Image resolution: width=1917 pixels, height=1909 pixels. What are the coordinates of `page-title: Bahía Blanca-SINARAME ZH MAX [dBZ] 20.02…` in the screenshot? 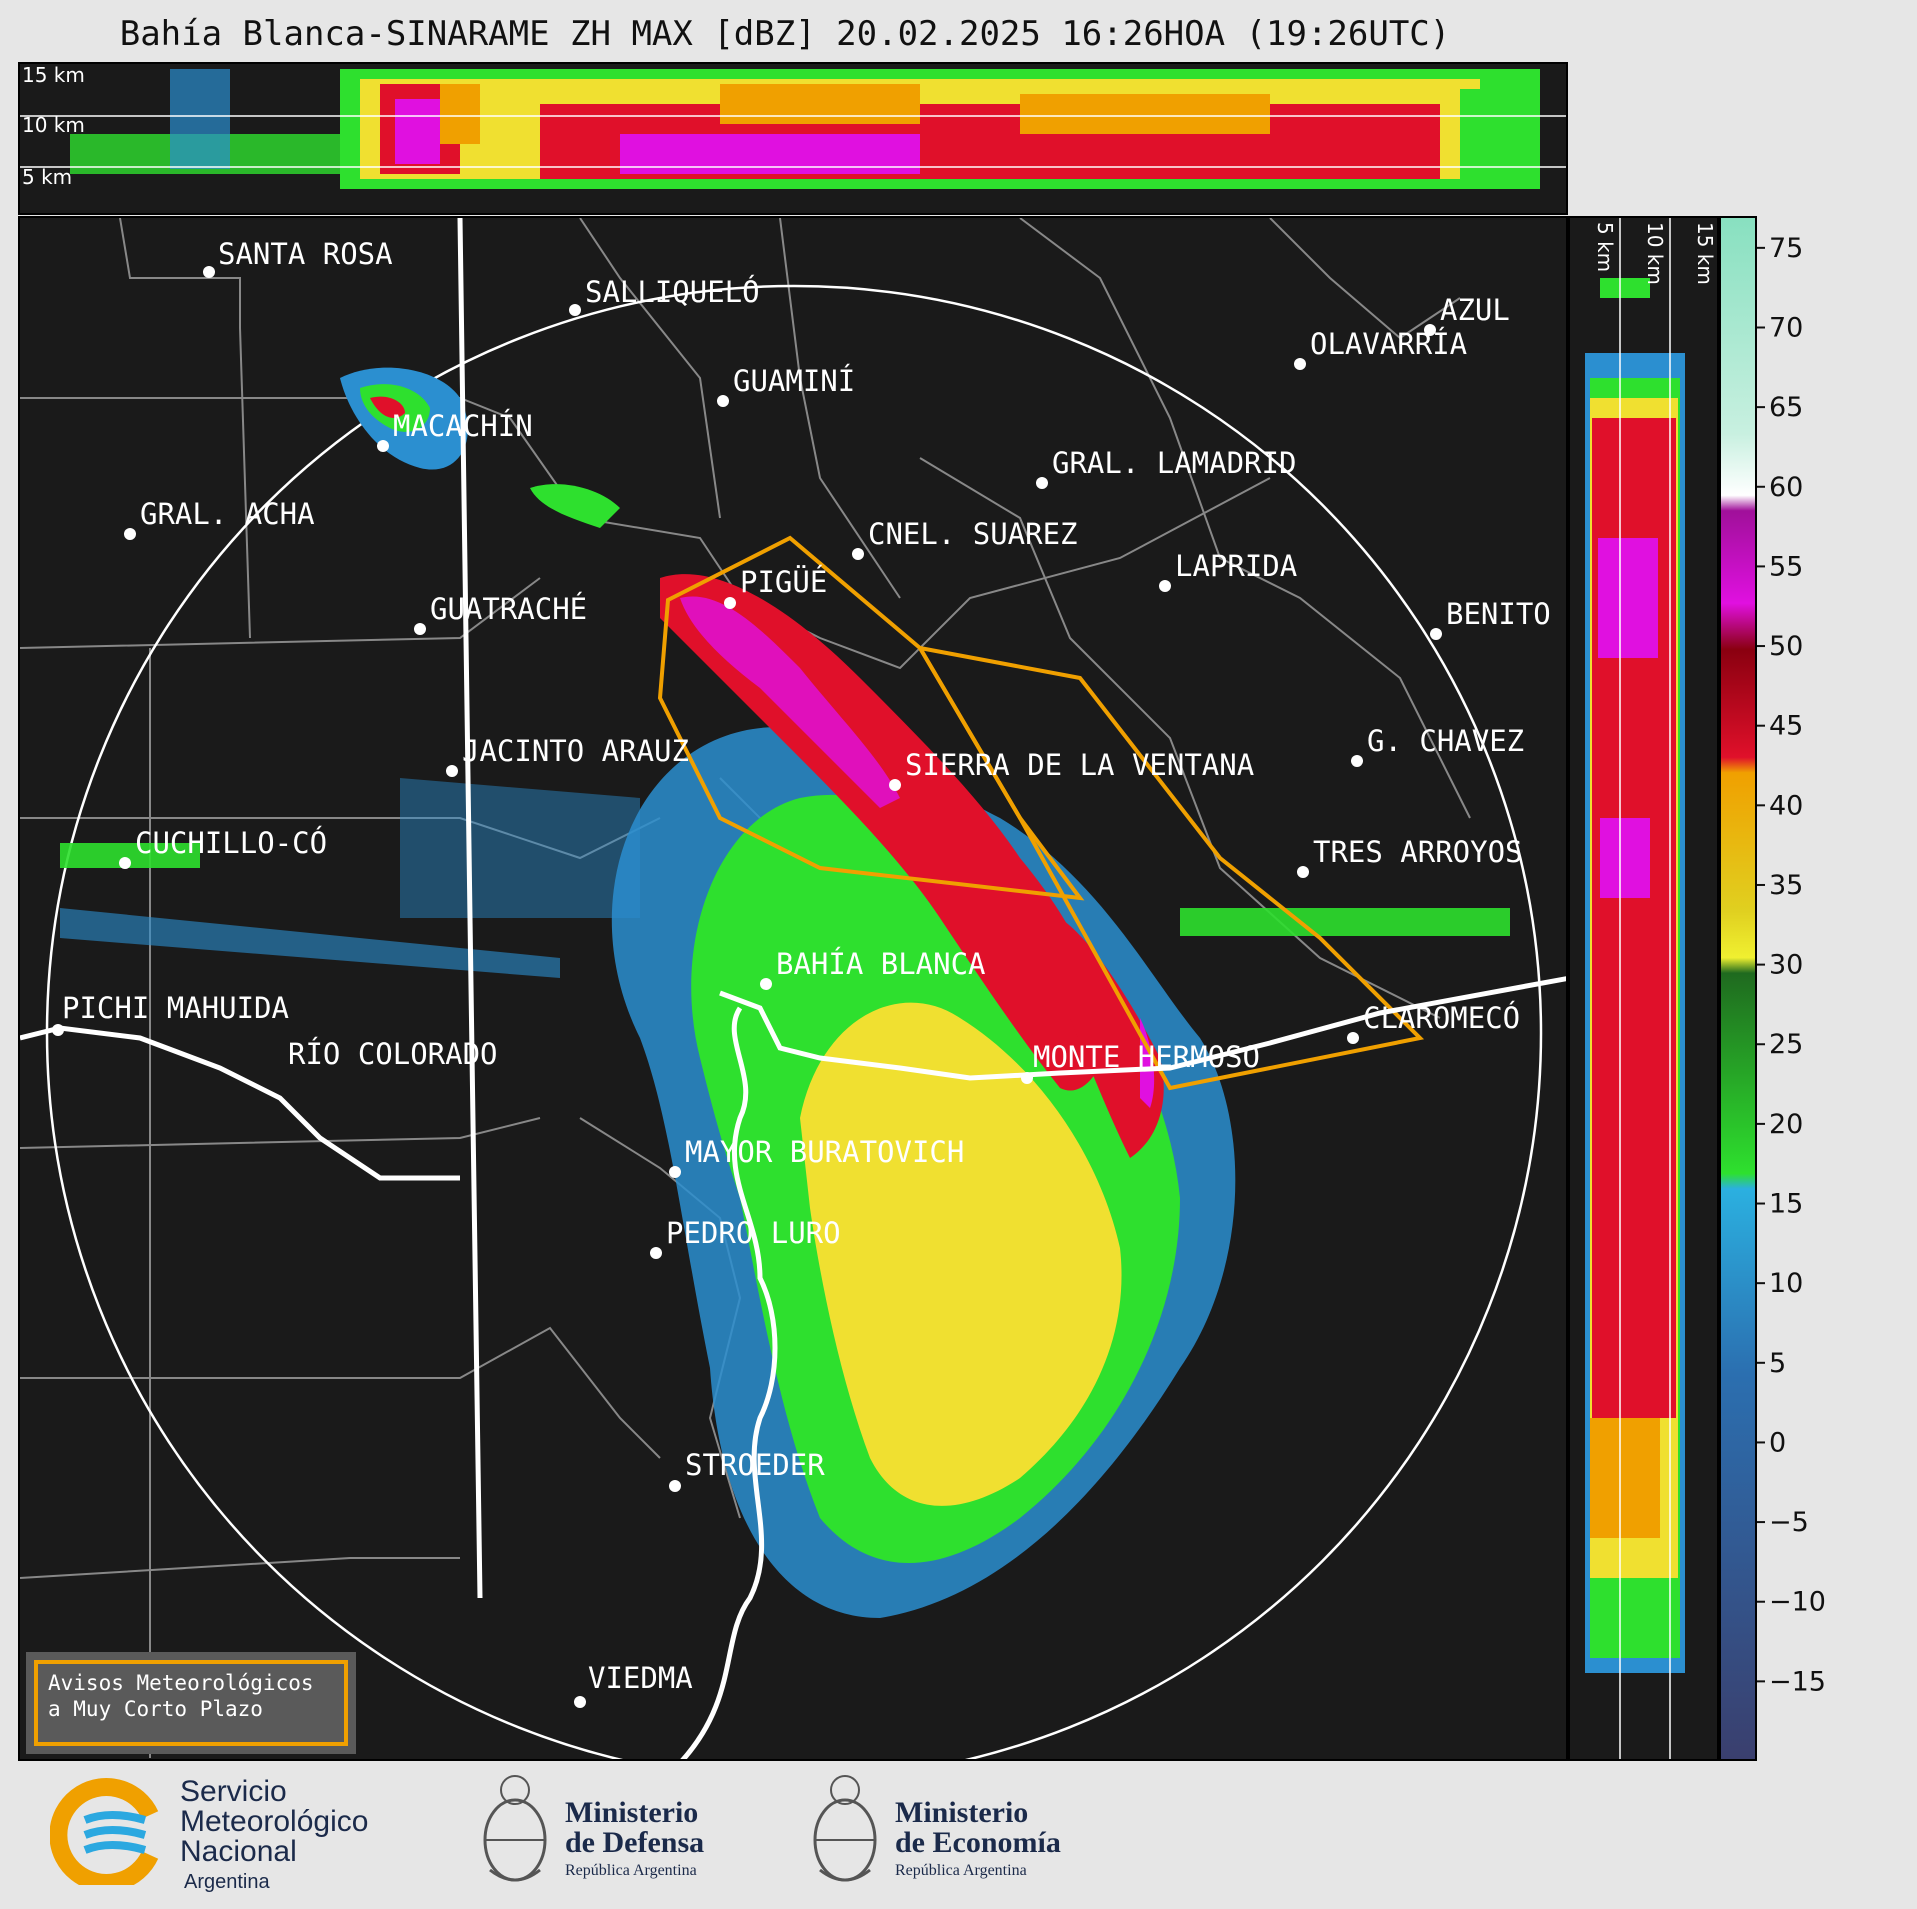 It's located at (785, 34).